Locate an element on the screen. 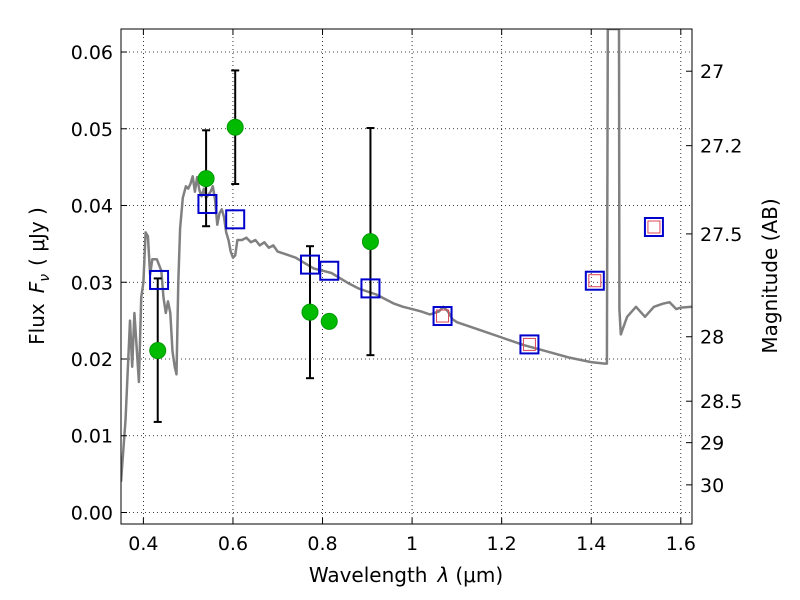  y-tick-label: 0.01 is located at coordinates (92, 437).